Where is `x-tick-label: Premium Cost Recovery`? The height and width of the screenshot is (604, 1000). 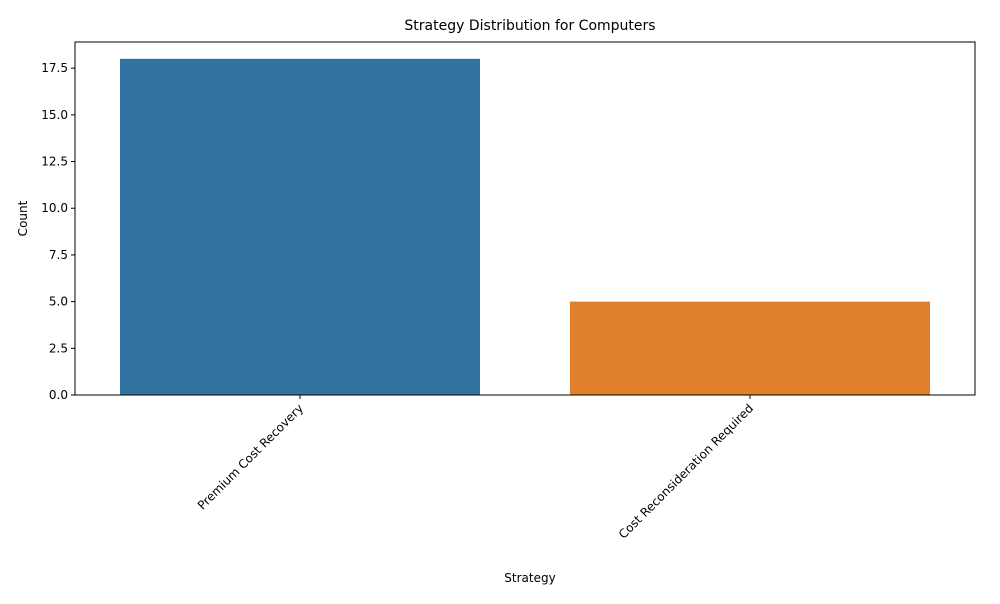 x-tick-label: Premium Cost Recovery is located at coordinates (250, 456).